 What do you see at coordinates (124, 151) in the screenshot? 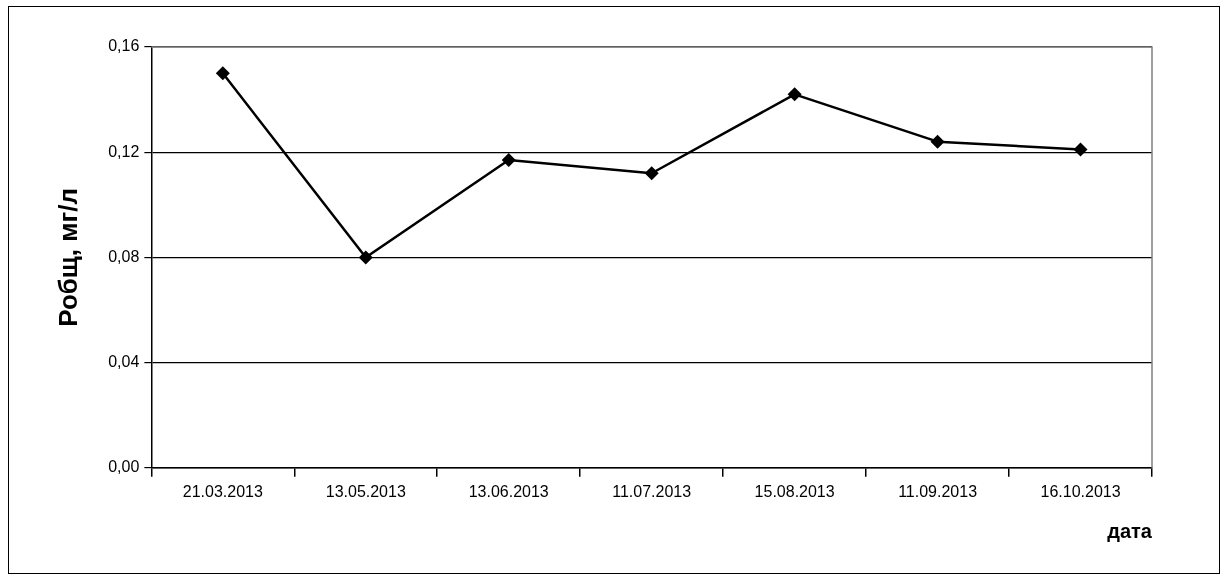
I see `y-tick-label: 0,12` at bounding box center [124, 151].